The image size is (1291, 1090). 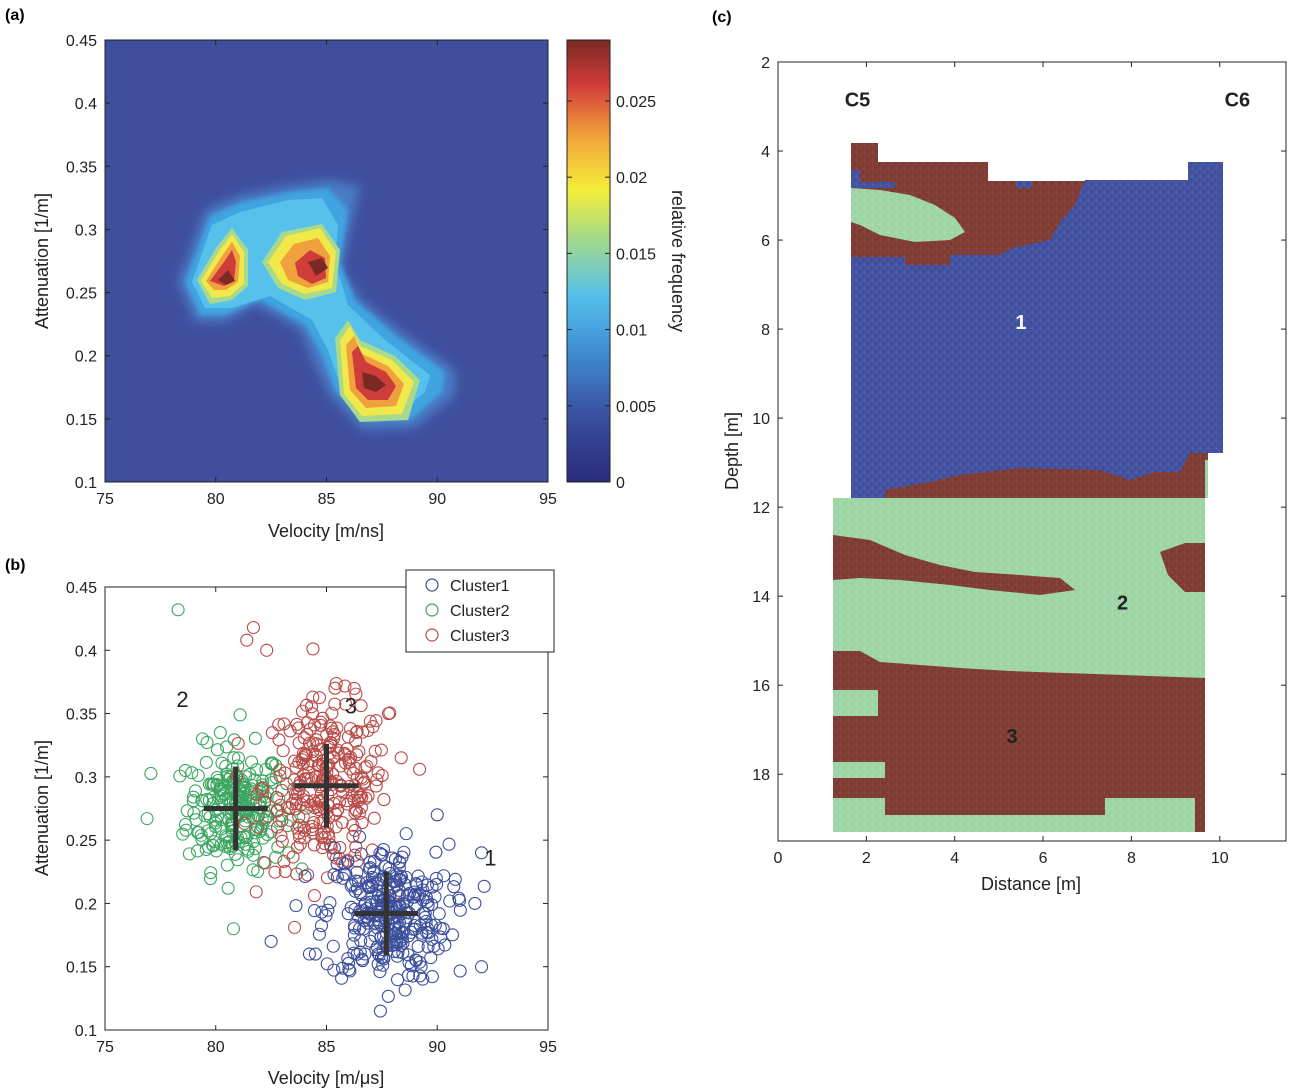 I want to click on axis-b-xtick-label: 75, so click(x=105, y=1047).